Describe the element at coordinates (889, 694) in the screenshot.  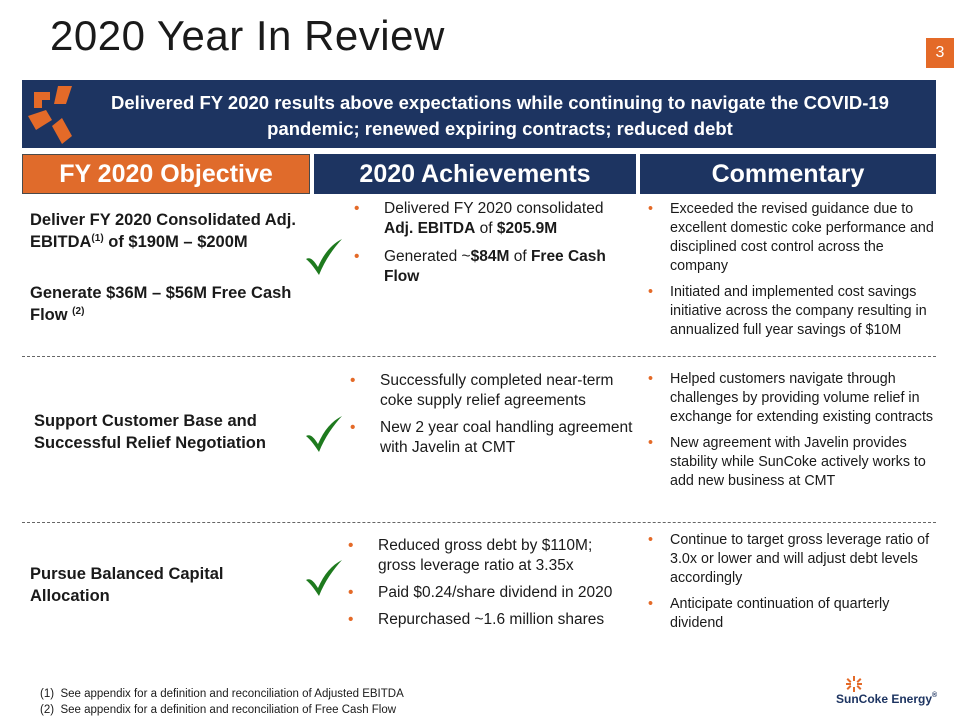
I see `suncoke-logo: SunCoke Energy®` at that location.